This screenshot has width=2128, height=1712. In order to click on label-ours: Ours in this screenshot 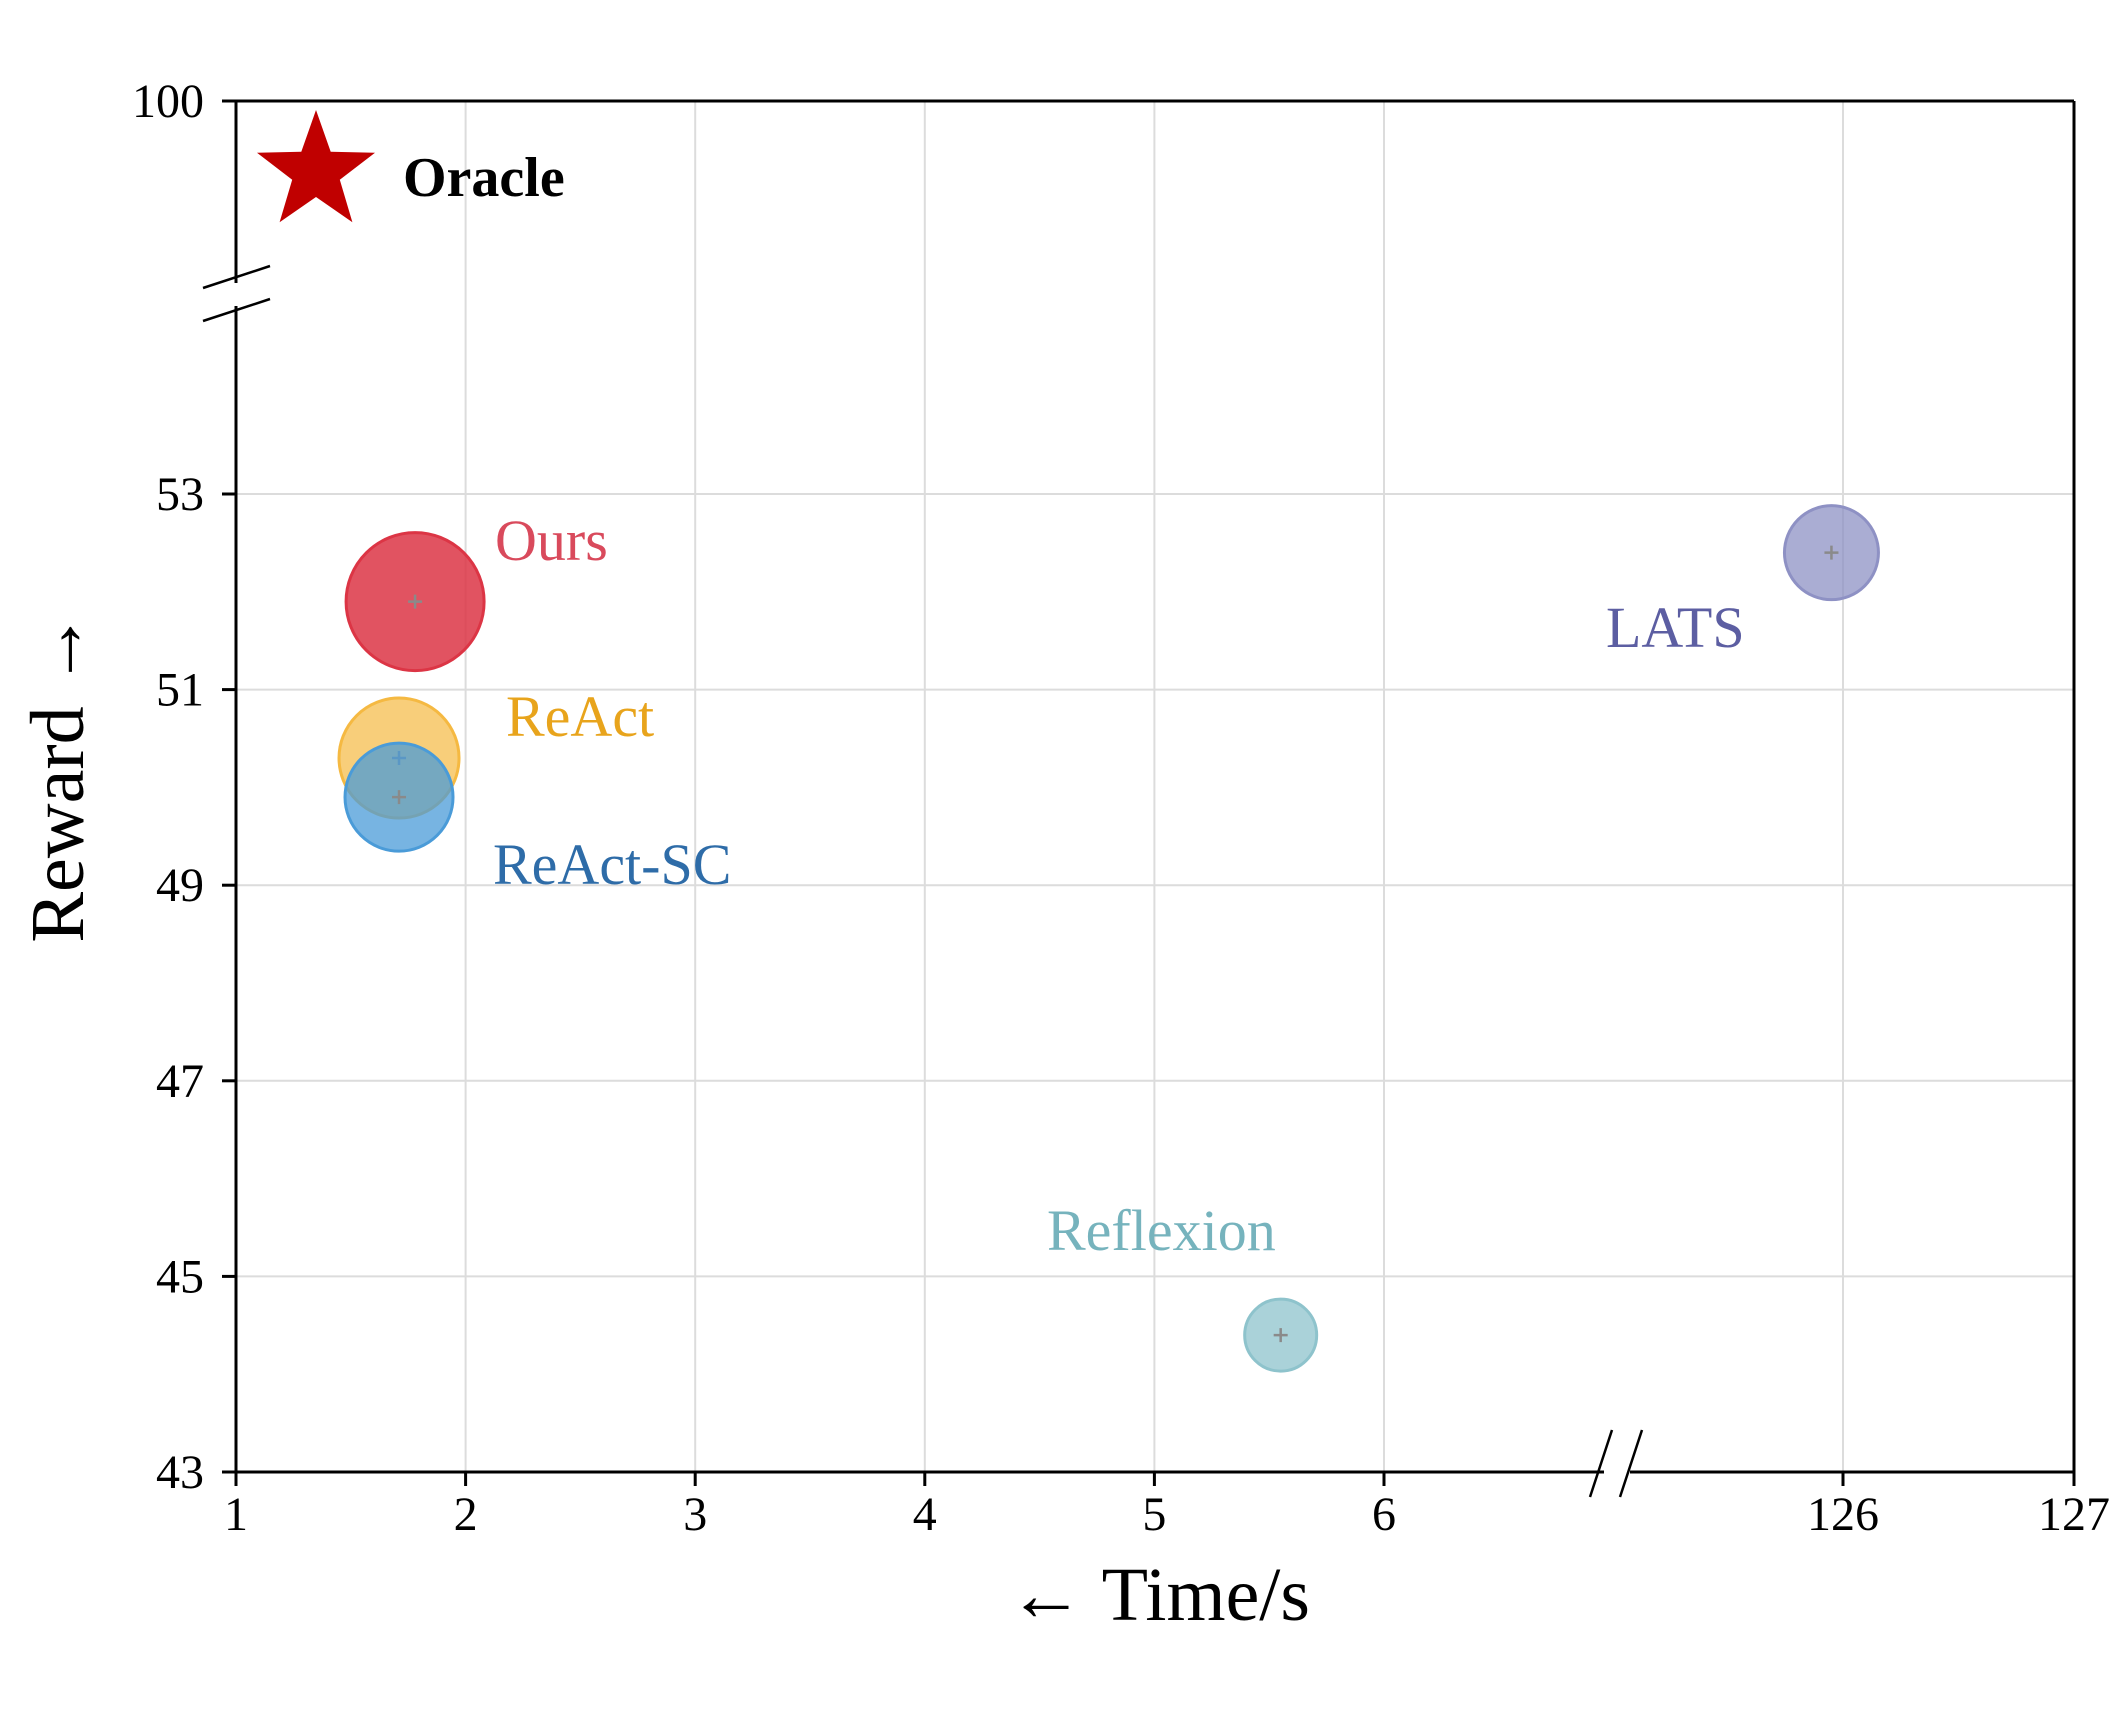, I will do `click(551, 540)`.